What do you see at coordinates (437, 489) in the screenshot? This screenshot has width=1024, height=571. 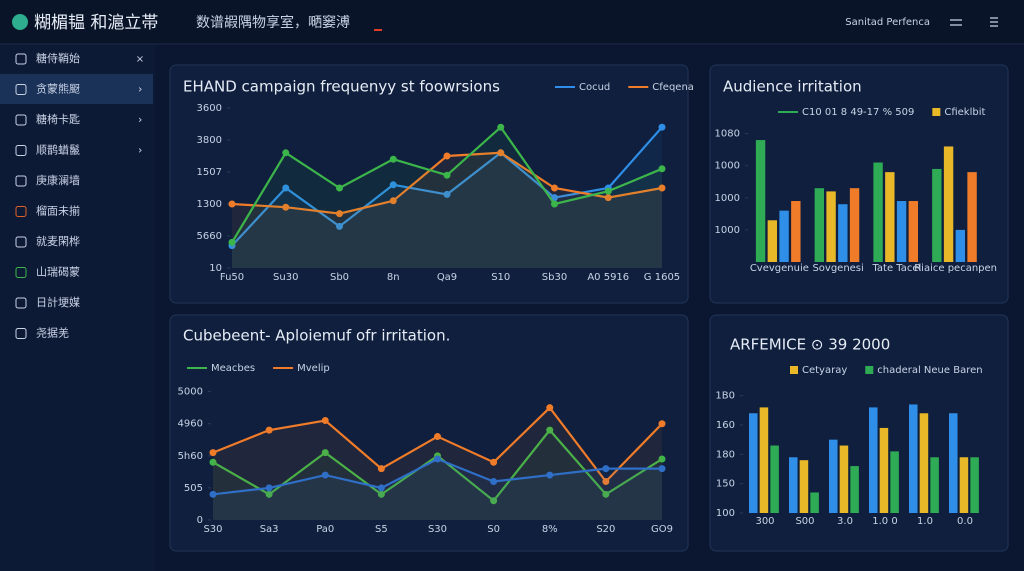 I see `area` at bounding box center [437, 489].